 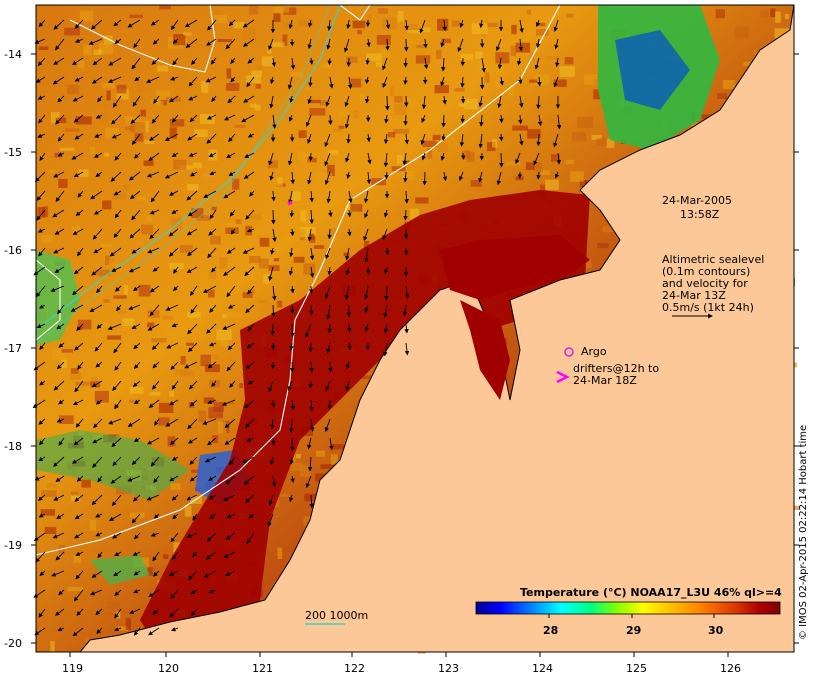 I want to click on timestamp-time: 13:58Z, so click(x=700, y=214).